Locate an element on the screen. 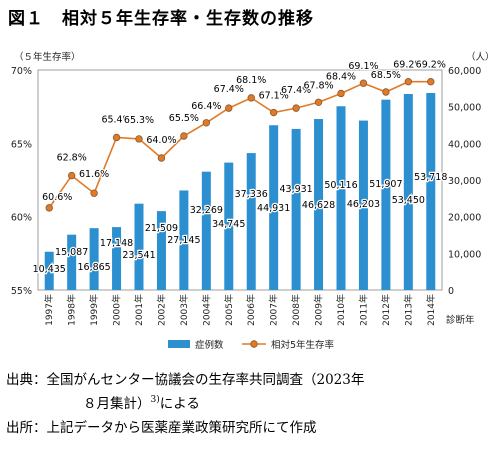 The height and width of the screenshot is (450, 500). right-tick-label: 30,000 is located at coordinates (464, 181).